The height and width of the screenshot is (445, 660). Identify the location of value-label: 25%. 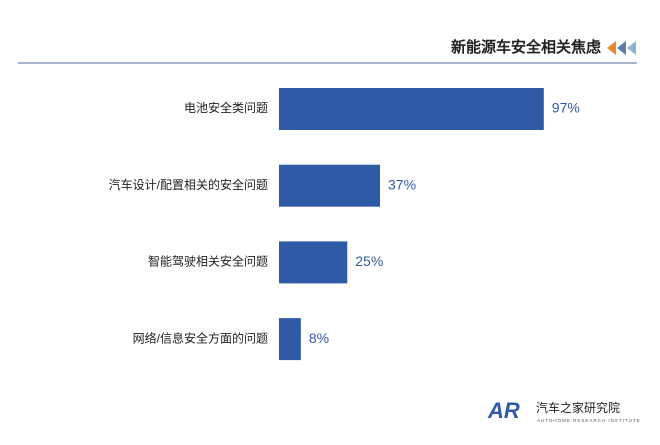
(369, 261).